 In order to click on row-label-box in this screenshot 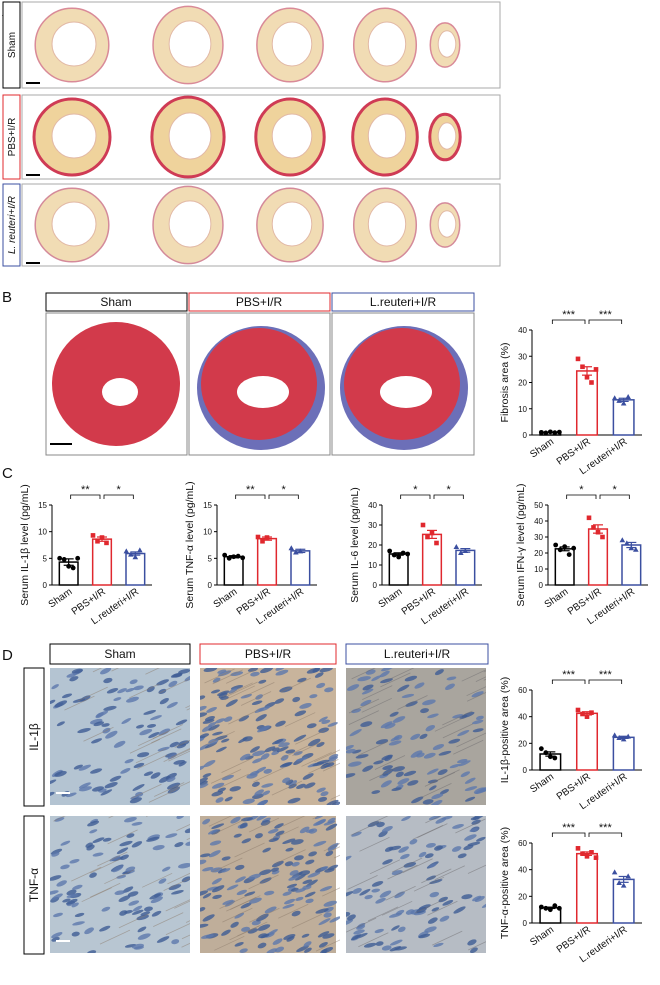, I will do `click(34, 885)`.